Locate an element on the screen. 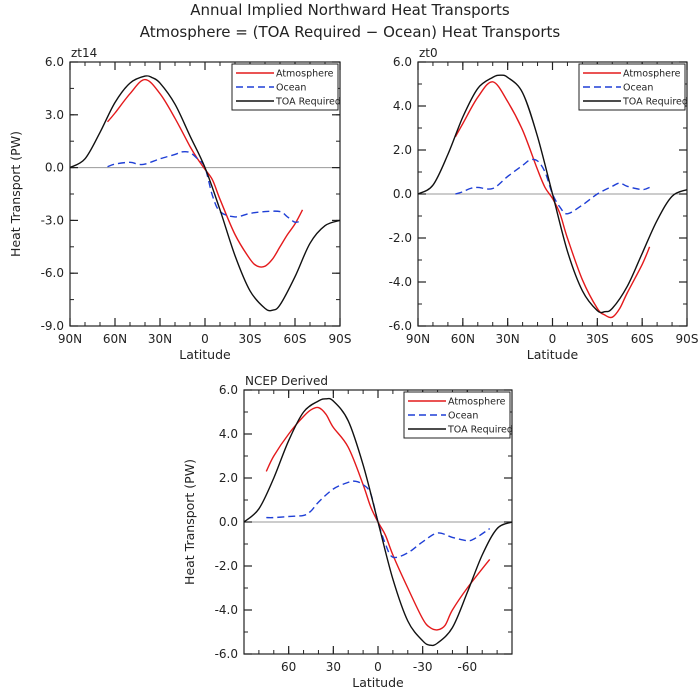  panel-label: zt14 is located at coordinates (84, 53).